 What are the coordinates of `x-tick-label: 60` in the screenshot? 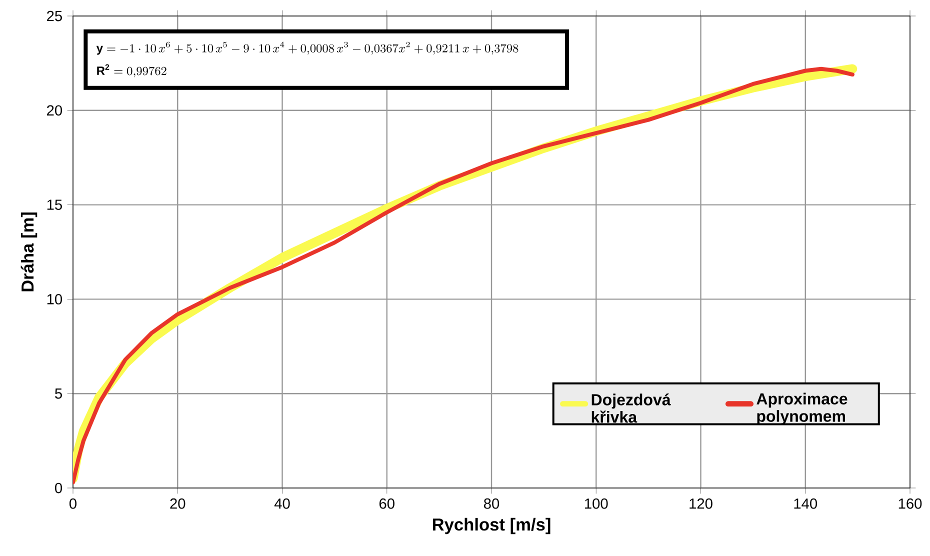 It's located at (386, 503).